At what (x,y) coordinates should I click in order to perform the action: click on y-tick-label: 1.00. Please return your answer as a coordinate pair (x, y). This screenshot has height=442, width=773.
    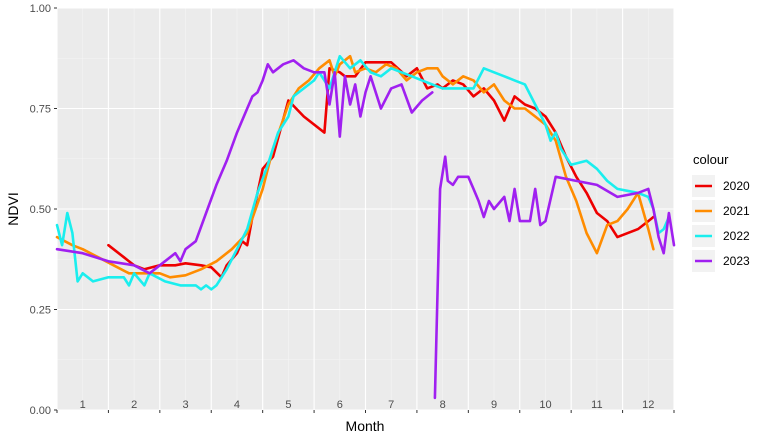
    Looking at the image, I should click on (40, 9).